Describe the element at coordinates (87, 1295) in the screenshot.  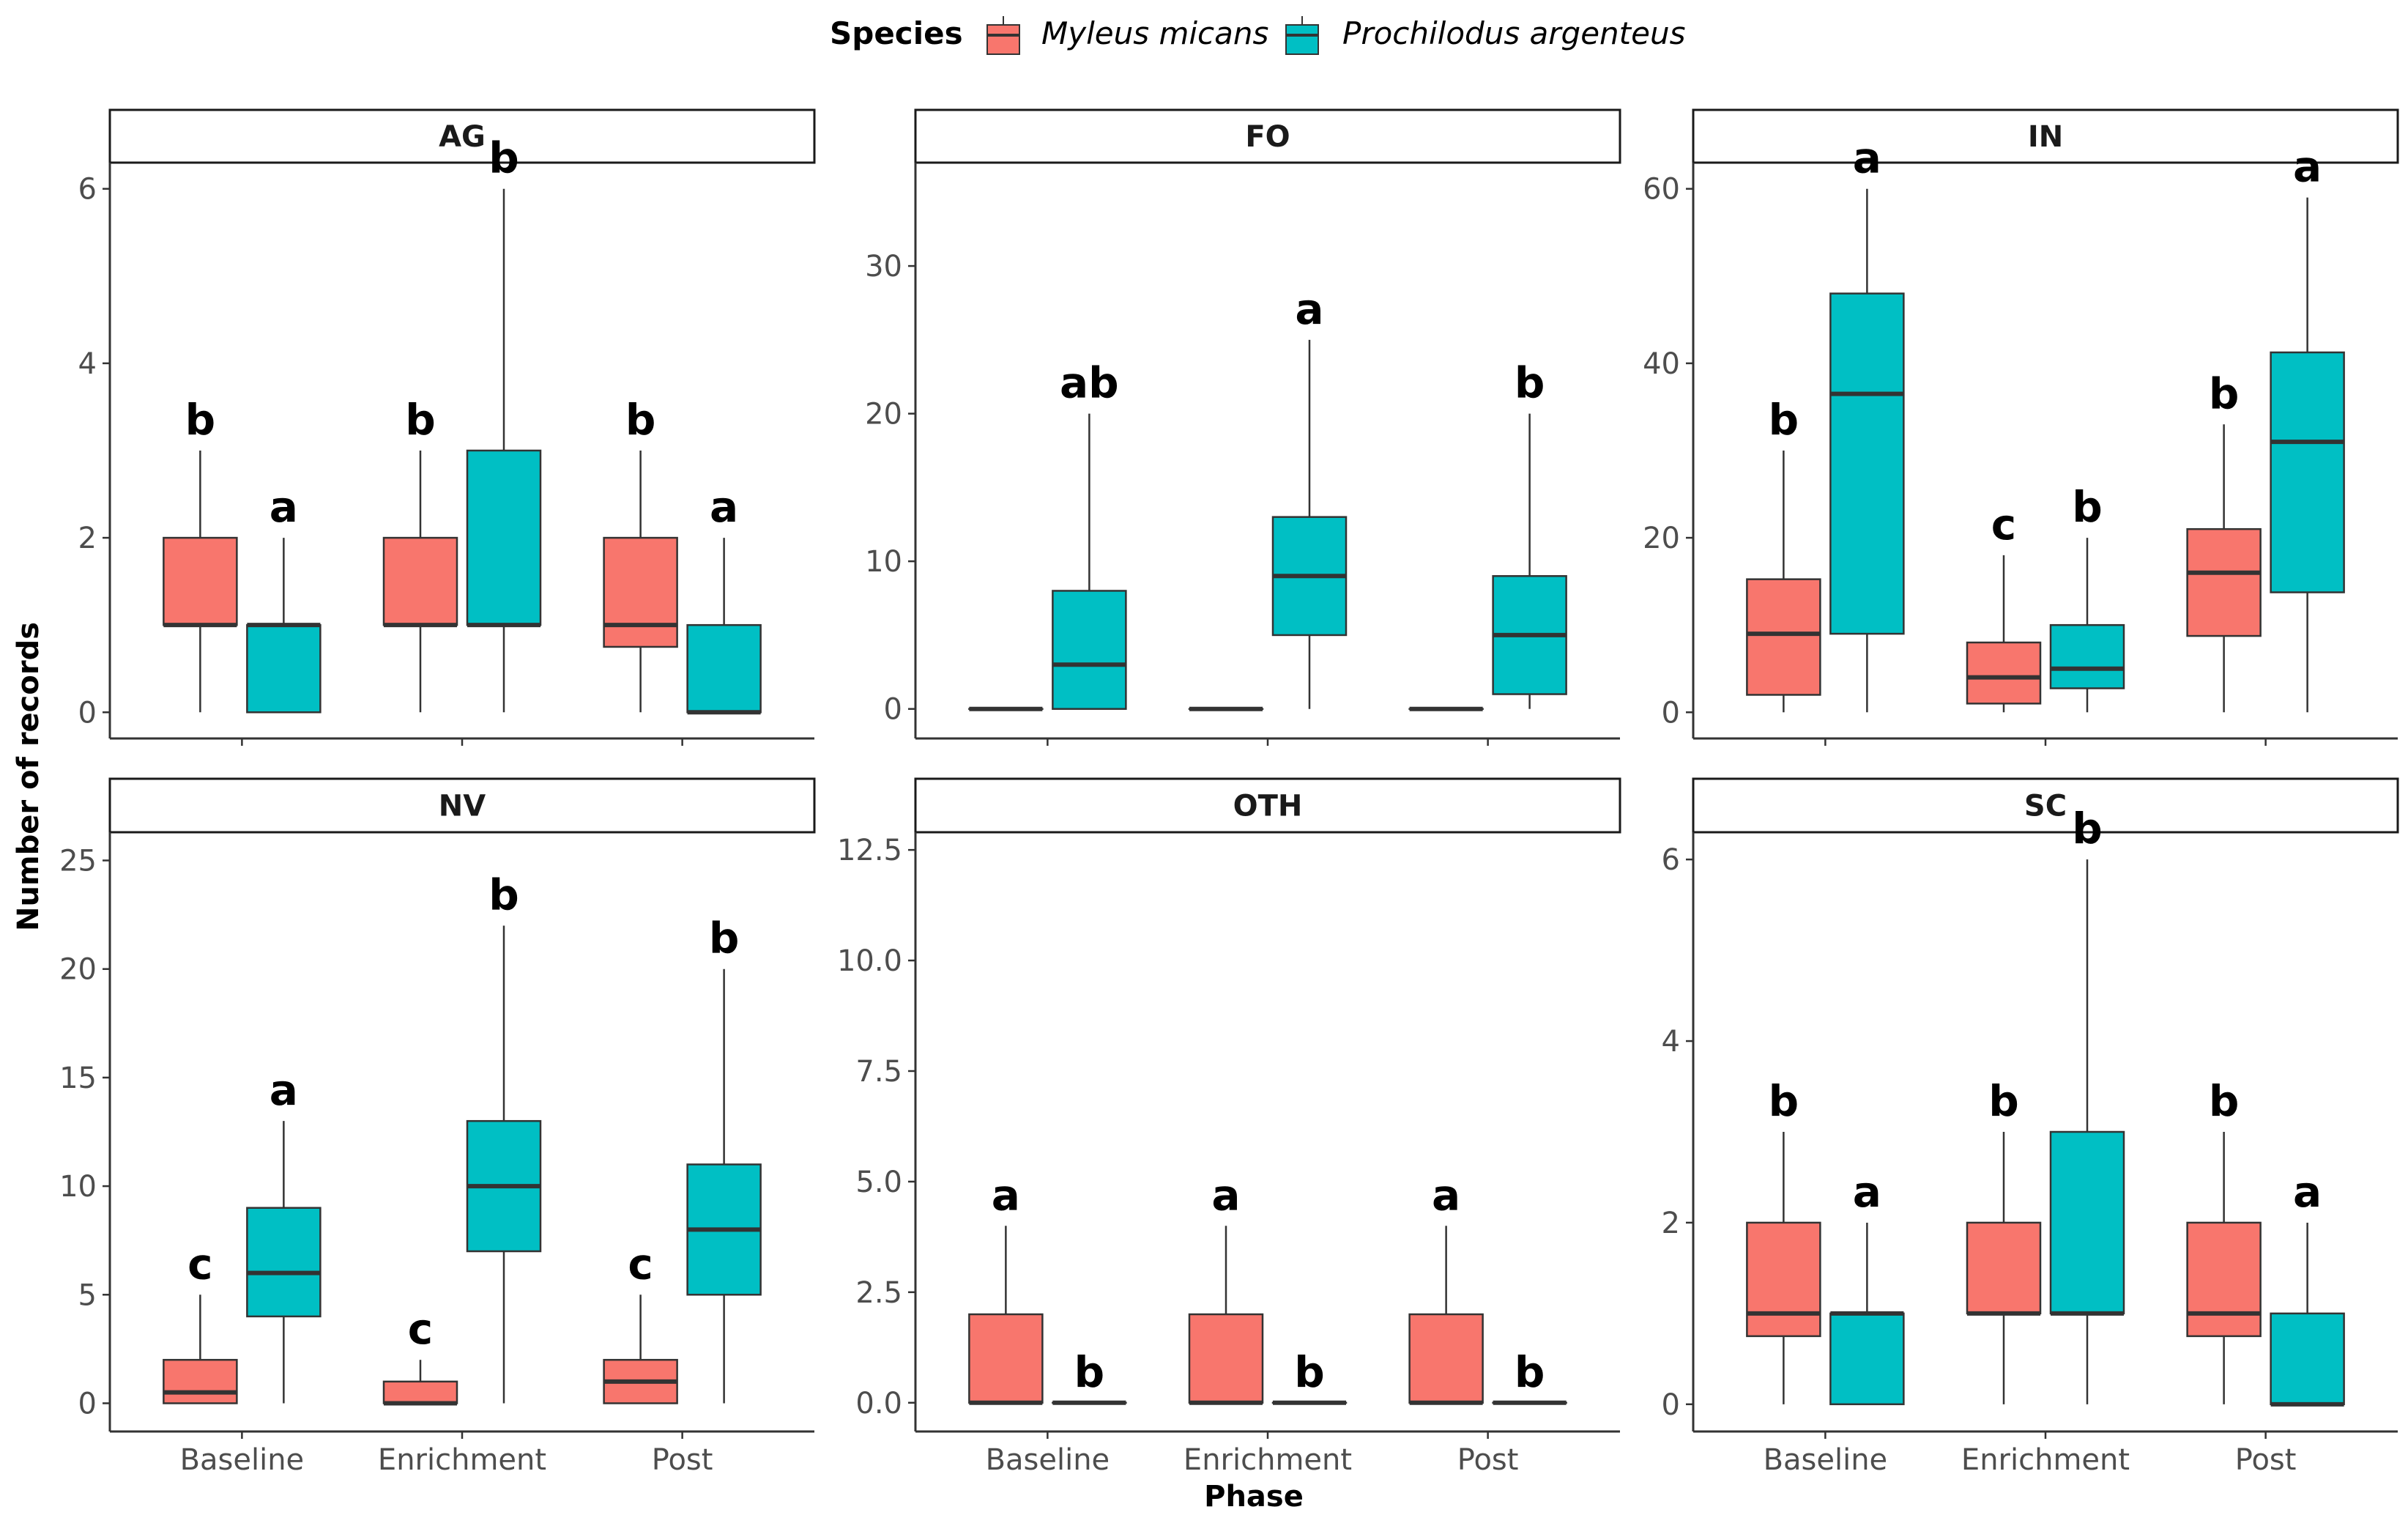
I see `y-tick-label: 5` at that location.